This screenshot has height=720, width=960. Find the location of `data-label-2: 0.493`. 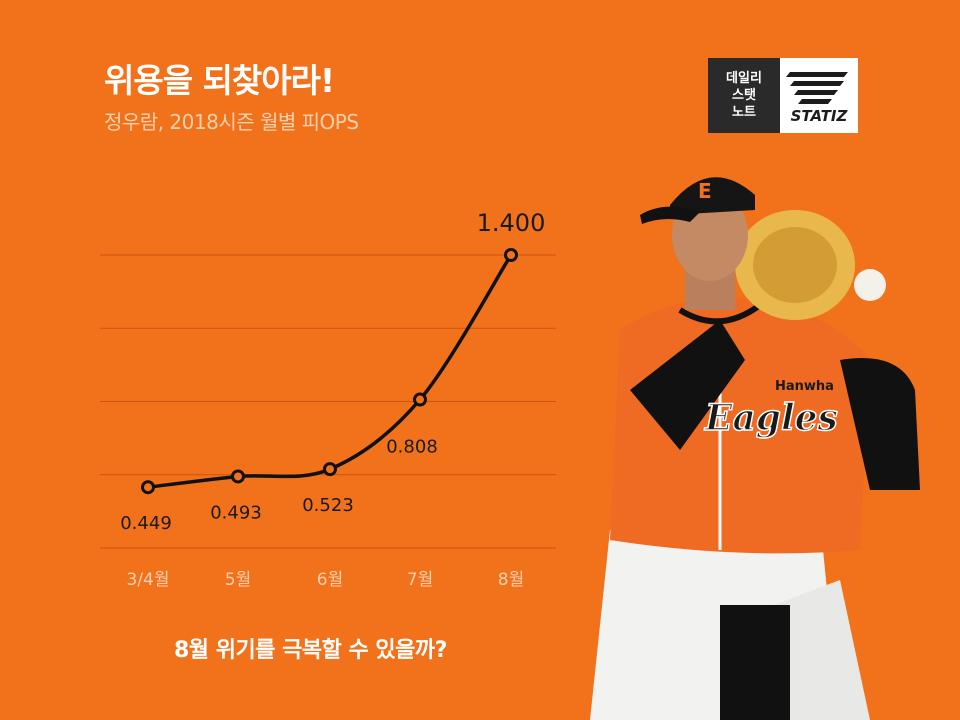

data-label-2: 0.493 is located at coordinates (236, 512).